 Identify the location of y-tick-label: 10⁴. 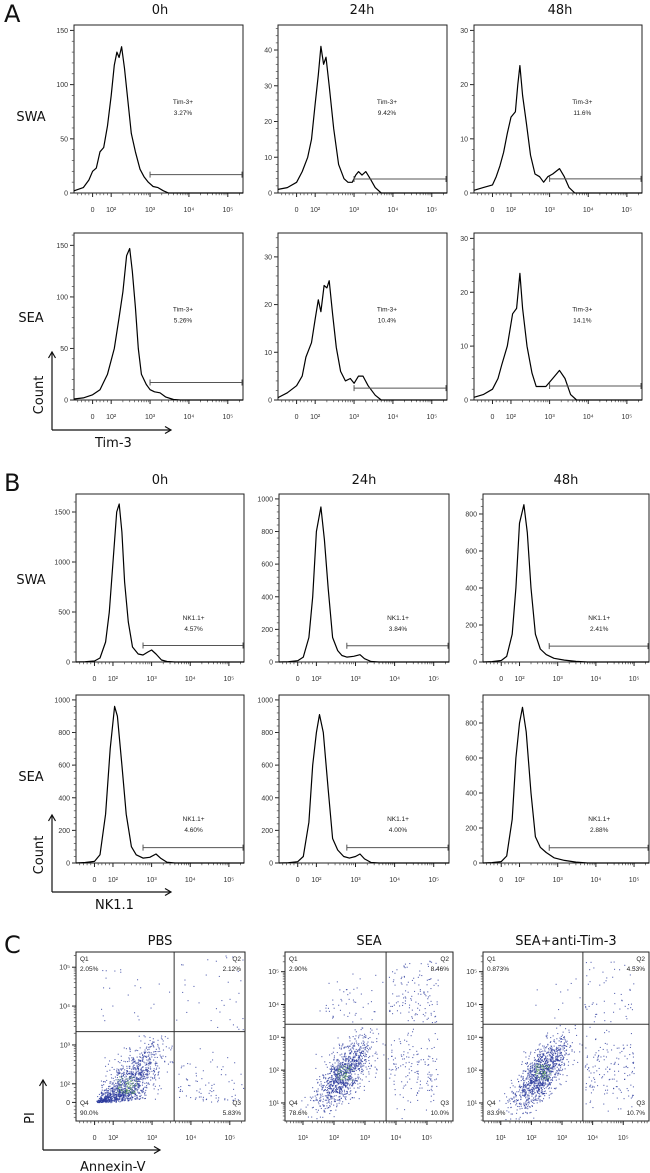
(273, 1005).